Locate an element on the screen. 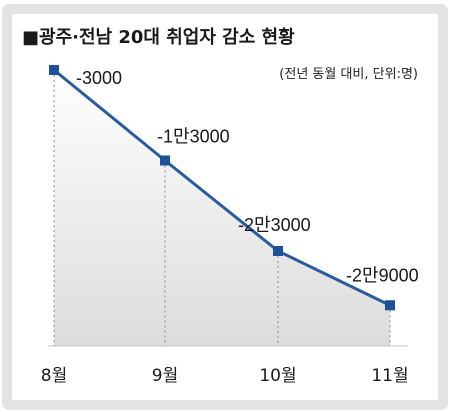  x-tick-label: 11월 is located at coordinates (389, 376).